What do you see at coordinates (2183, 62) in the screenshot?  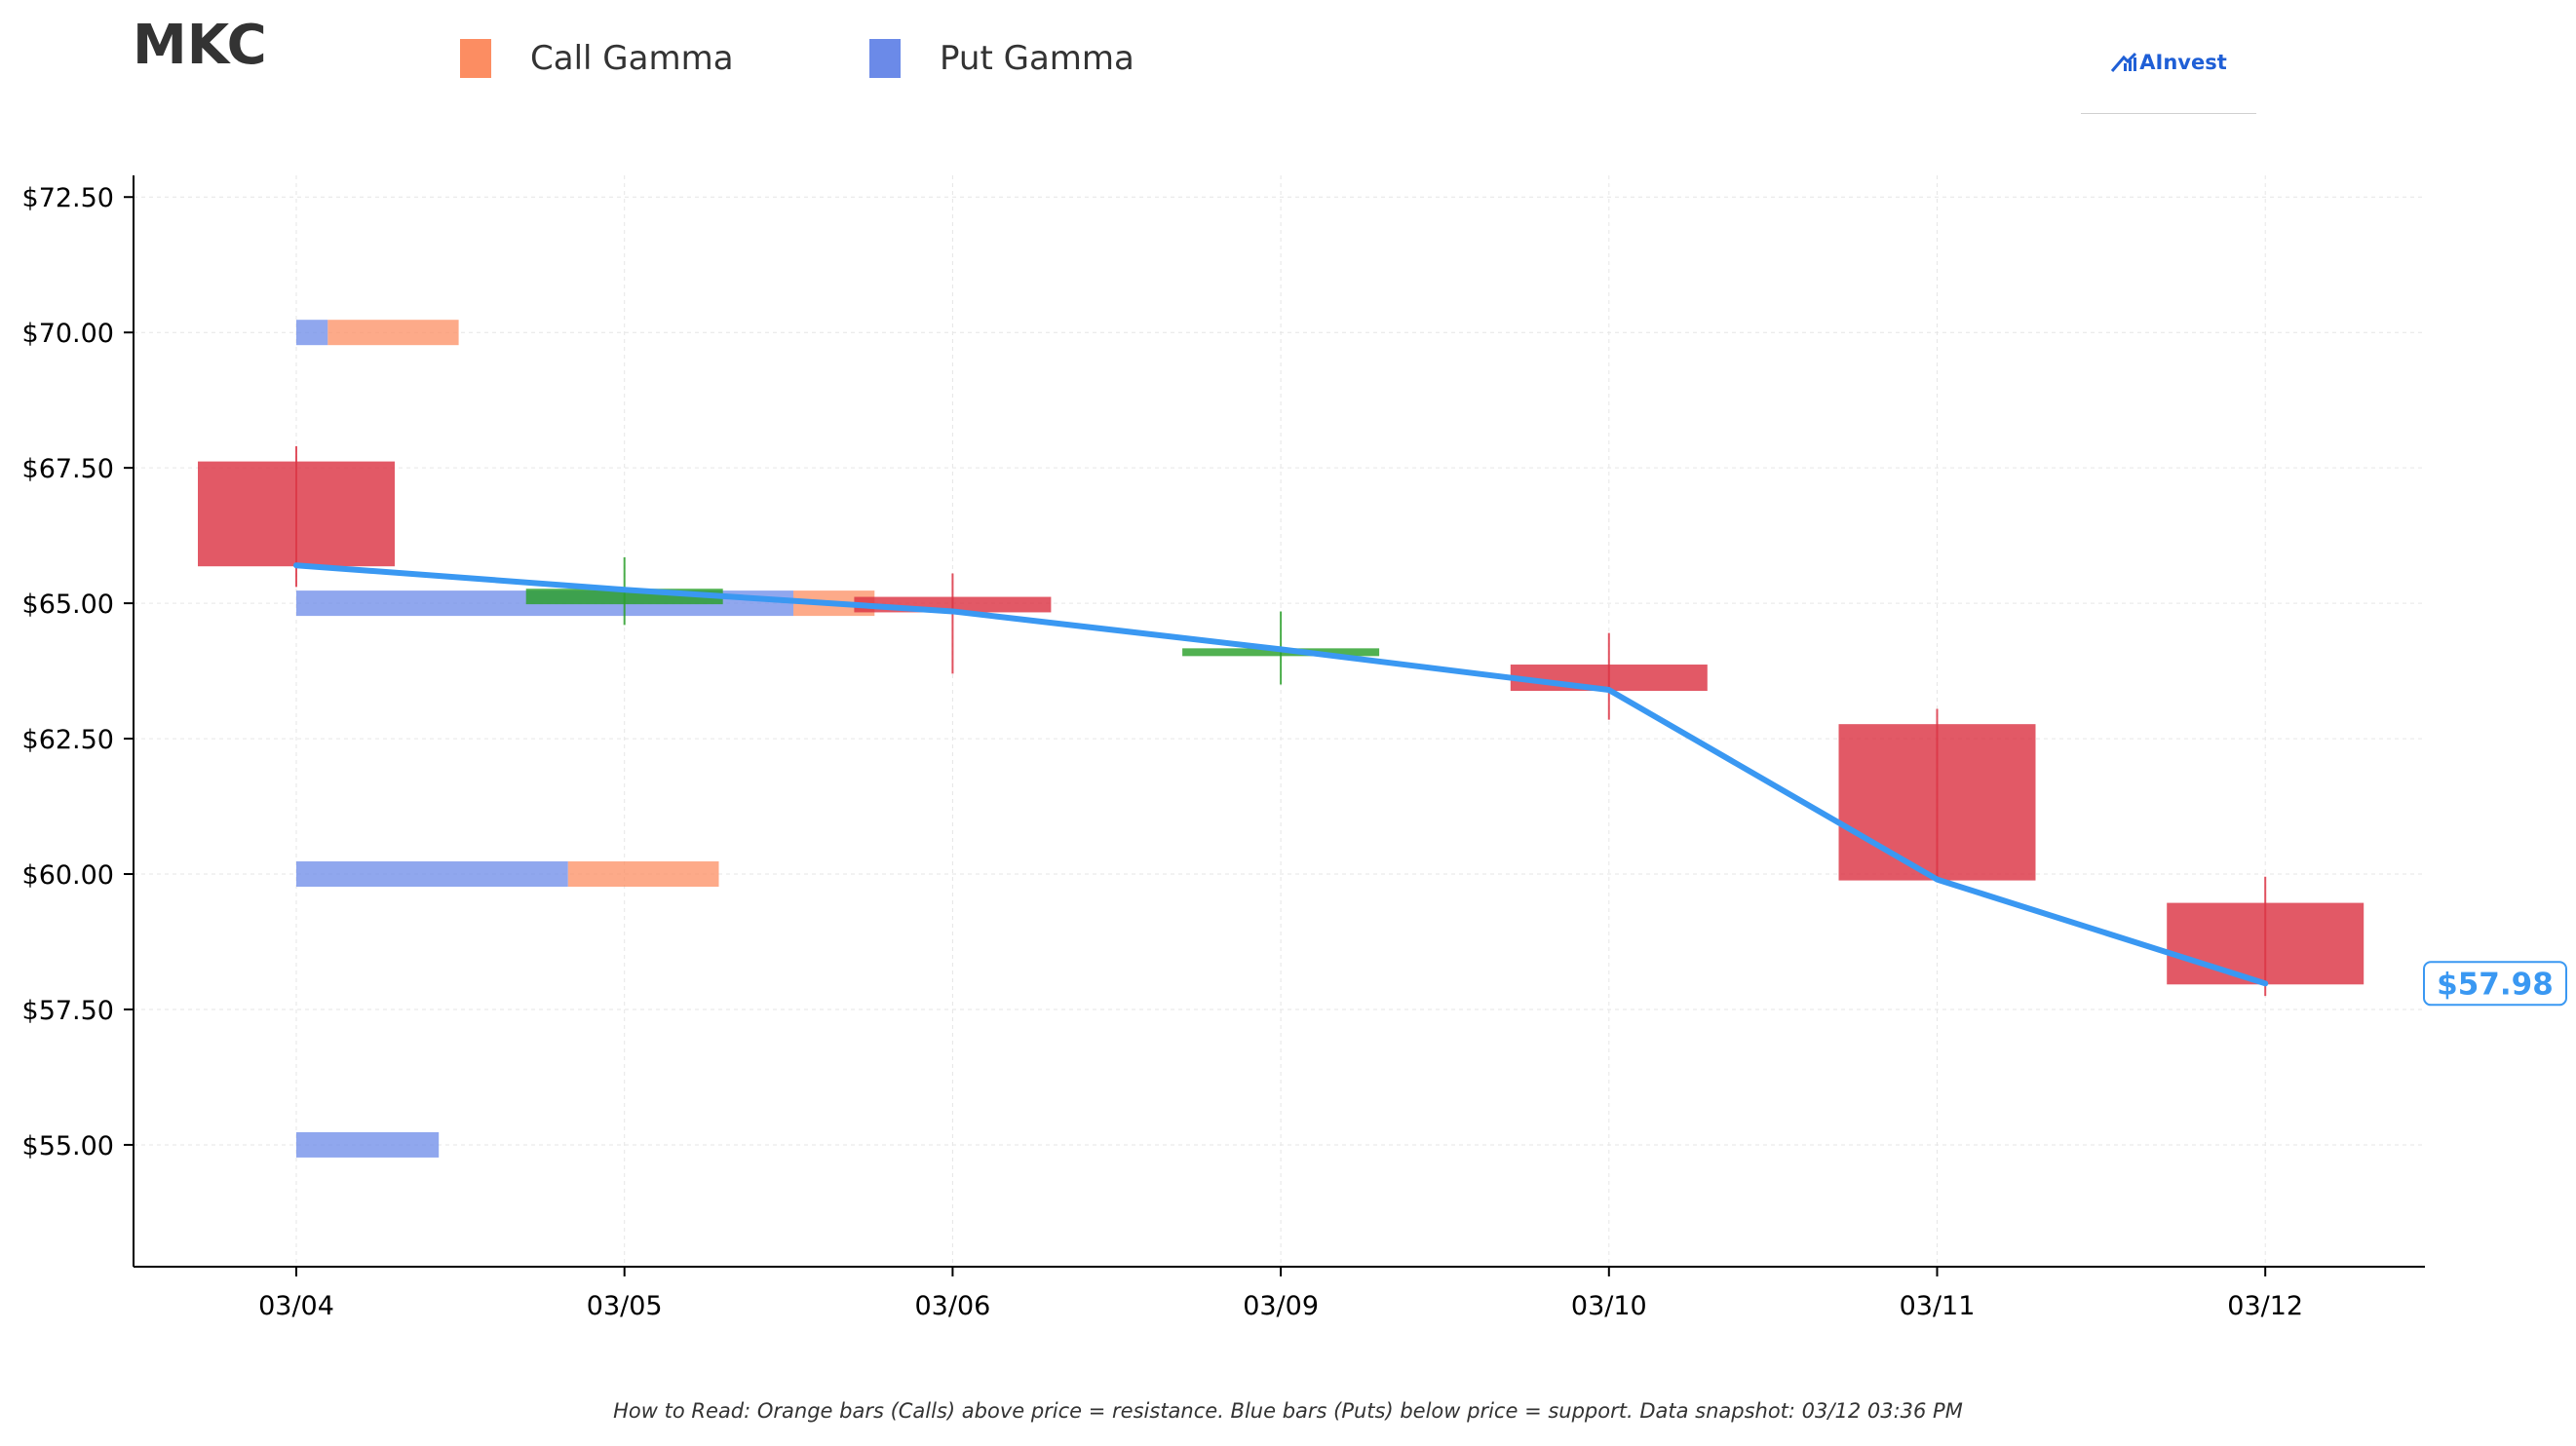 I see `brand-name: AInvest` at bounding box center [2183, 62].